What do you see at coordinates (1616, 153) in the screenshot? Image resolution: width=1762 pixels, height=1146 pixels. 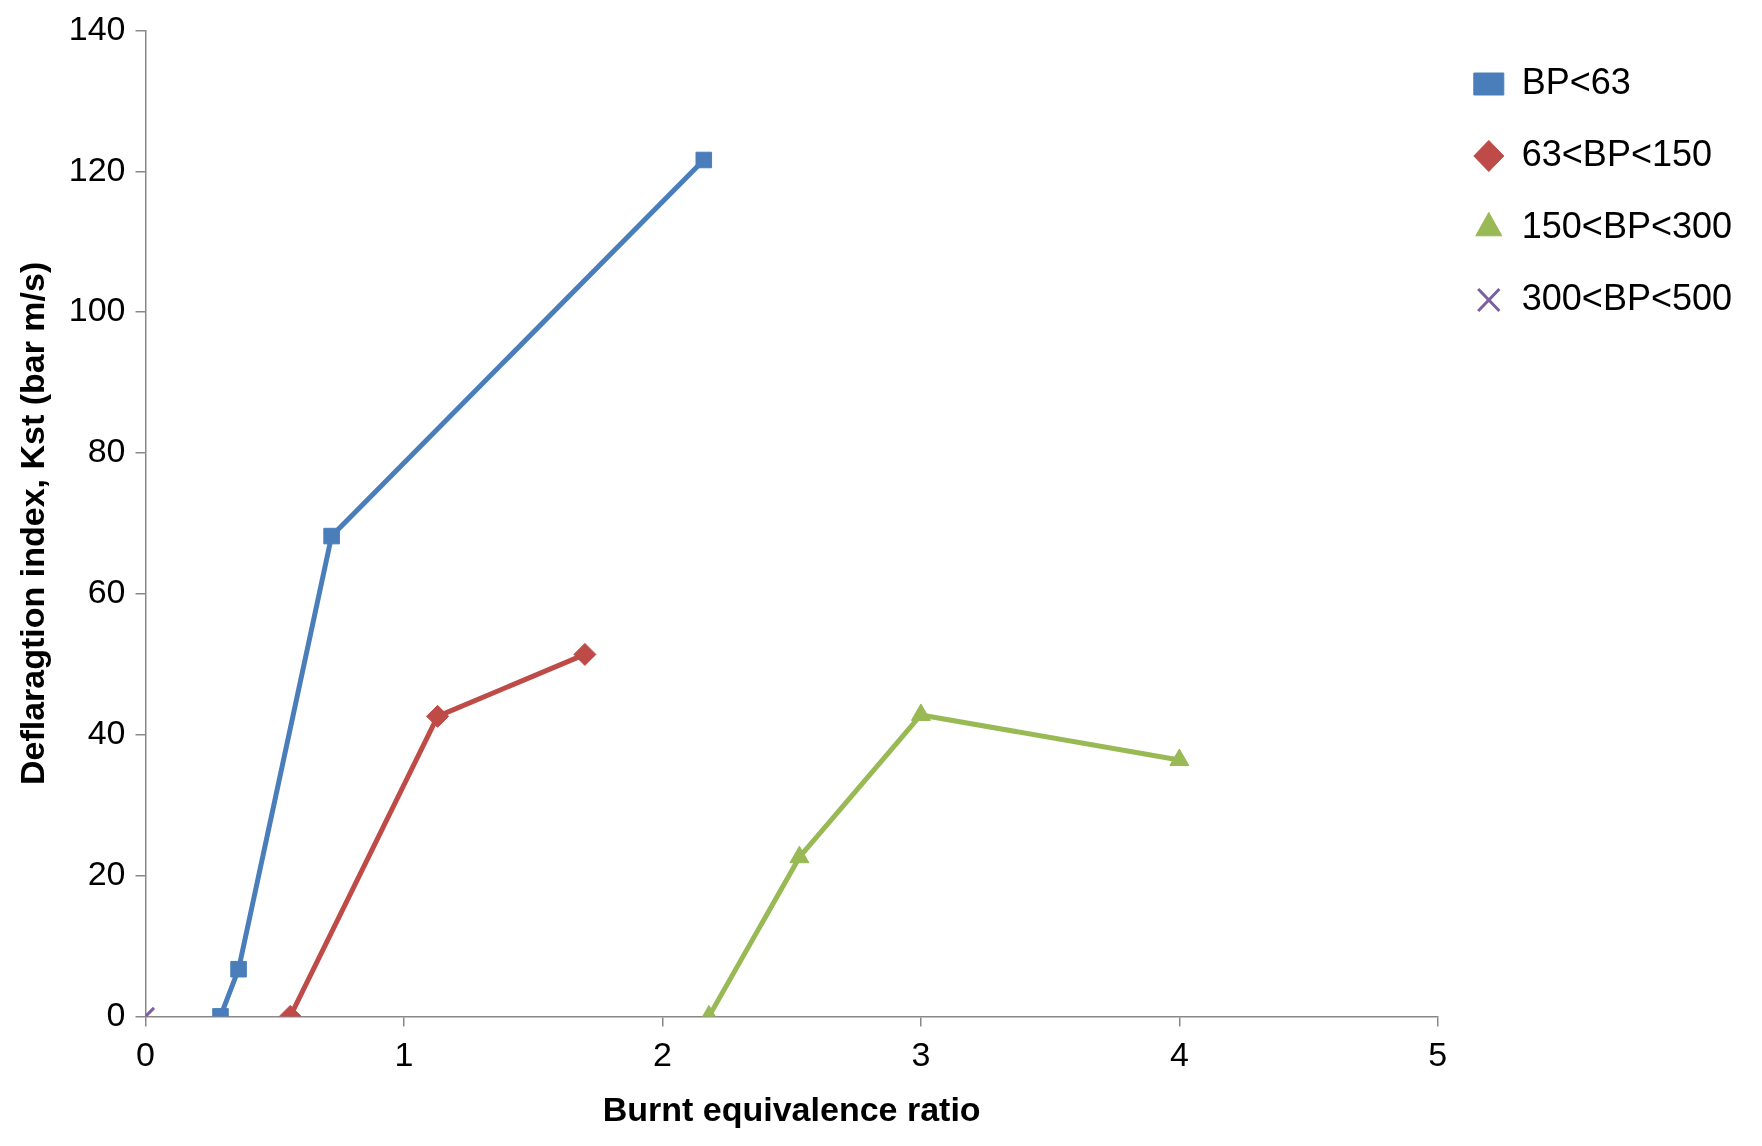 I see `legend-label: 63<BP<150` at bounding box center [1616, 153].